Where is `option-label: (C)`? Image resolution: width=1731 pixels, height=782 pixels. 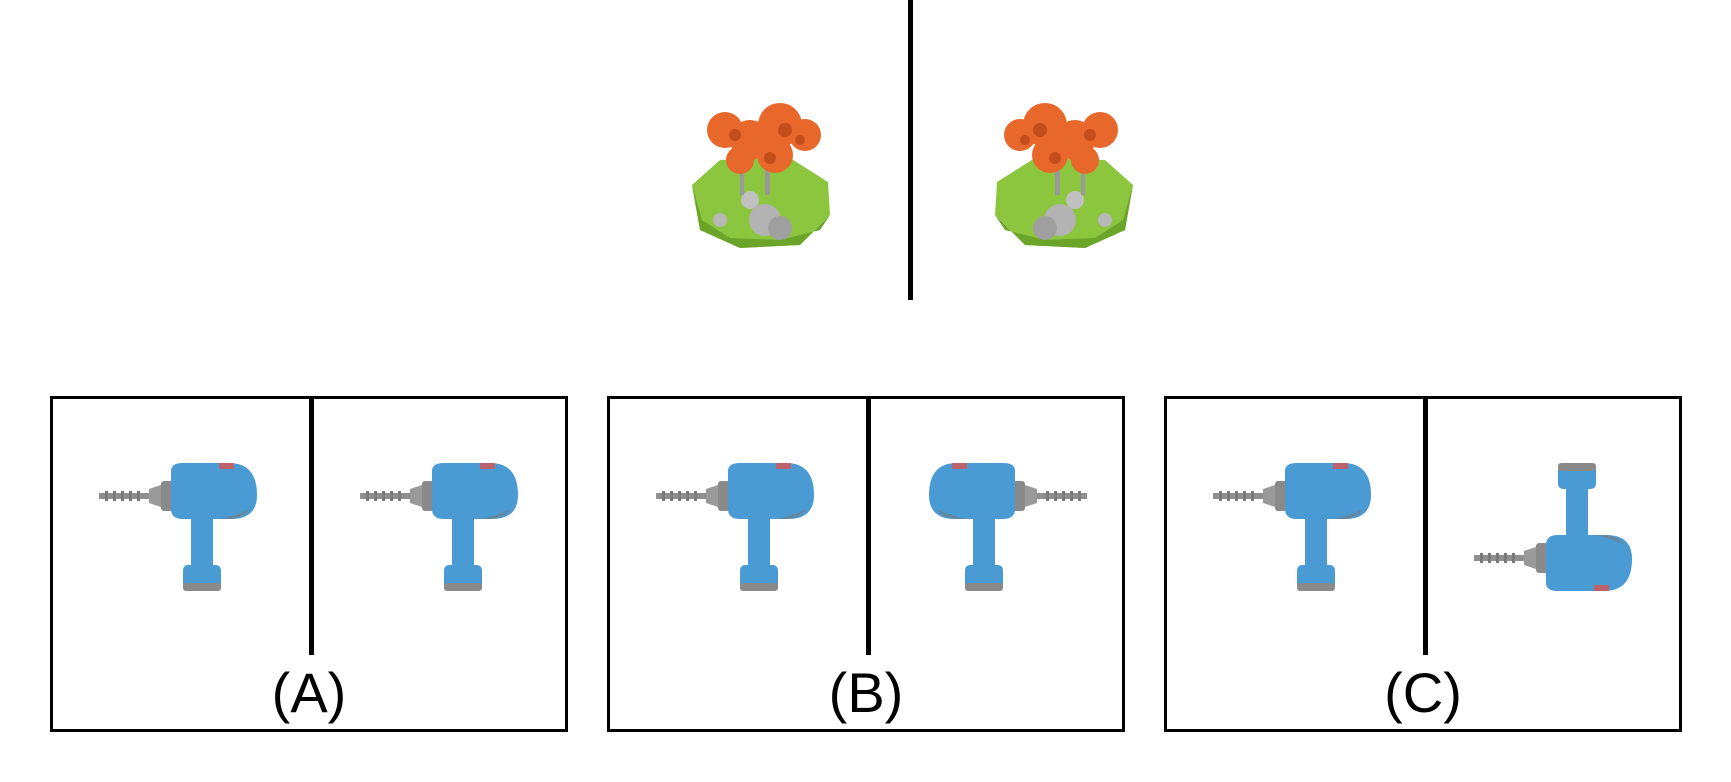 option-label: (C) is located at coordinates (1423, 692).